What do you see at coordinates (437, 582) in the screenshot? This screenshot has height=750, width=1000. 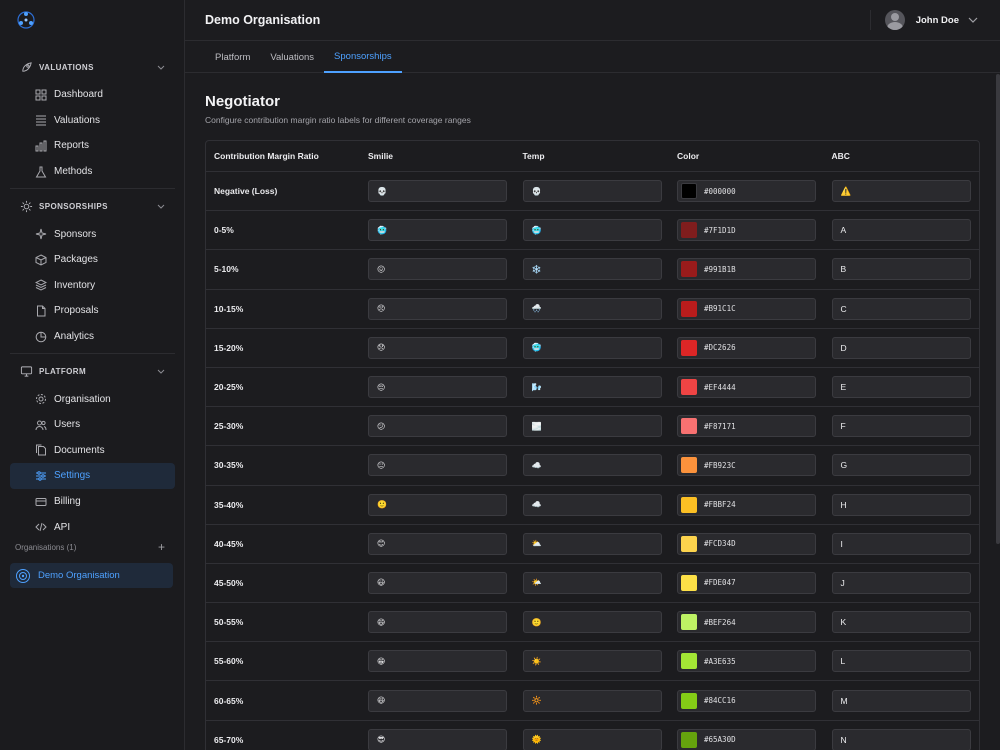 I see `smilie-input: 😃` at bounding box center [437, 582].